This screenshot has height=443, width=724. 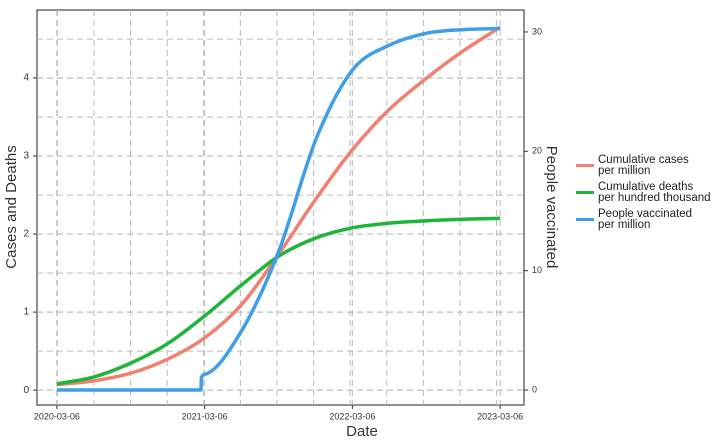 What do you see at coordinates (26, 312) in the screenshot?
I see `y-tick-label: 1` at bounding box center [26, 312].